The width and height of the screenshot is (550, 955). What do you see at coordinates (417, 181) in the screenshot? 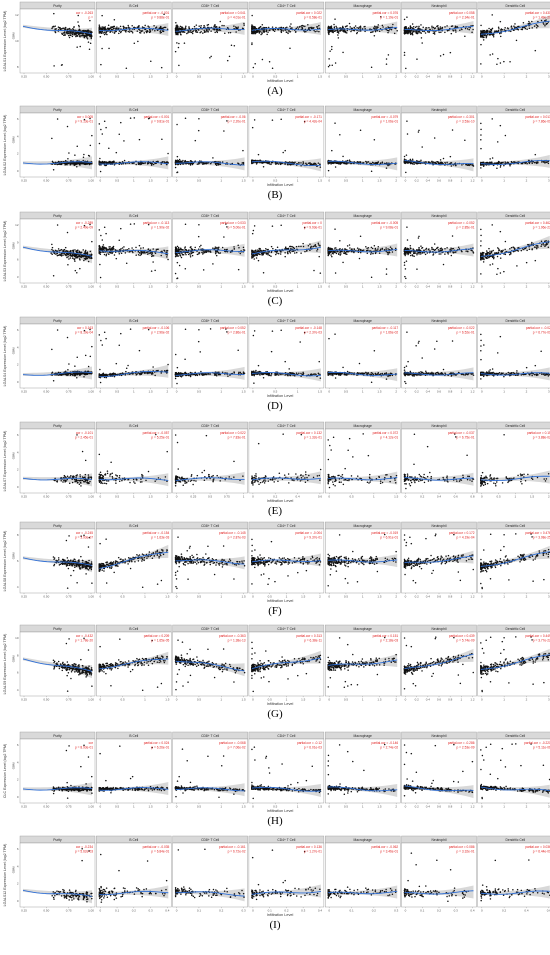
I see `x-tick-label: 0.2` at bounding box center [417, 181].